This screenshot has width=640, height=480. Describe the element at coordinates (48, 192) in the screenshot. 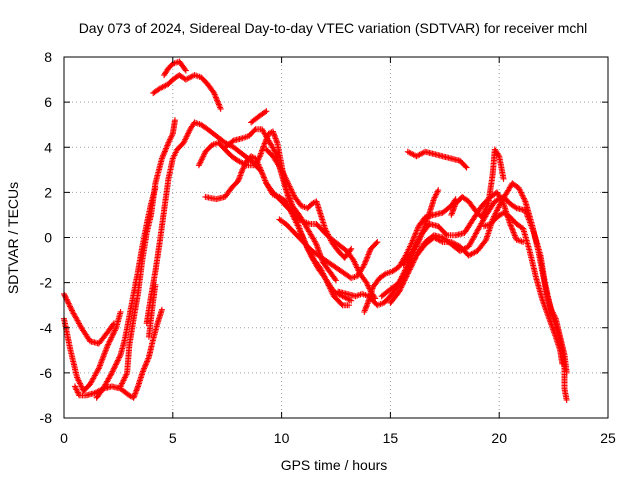

I see `y-tick-label: 2` at that location.